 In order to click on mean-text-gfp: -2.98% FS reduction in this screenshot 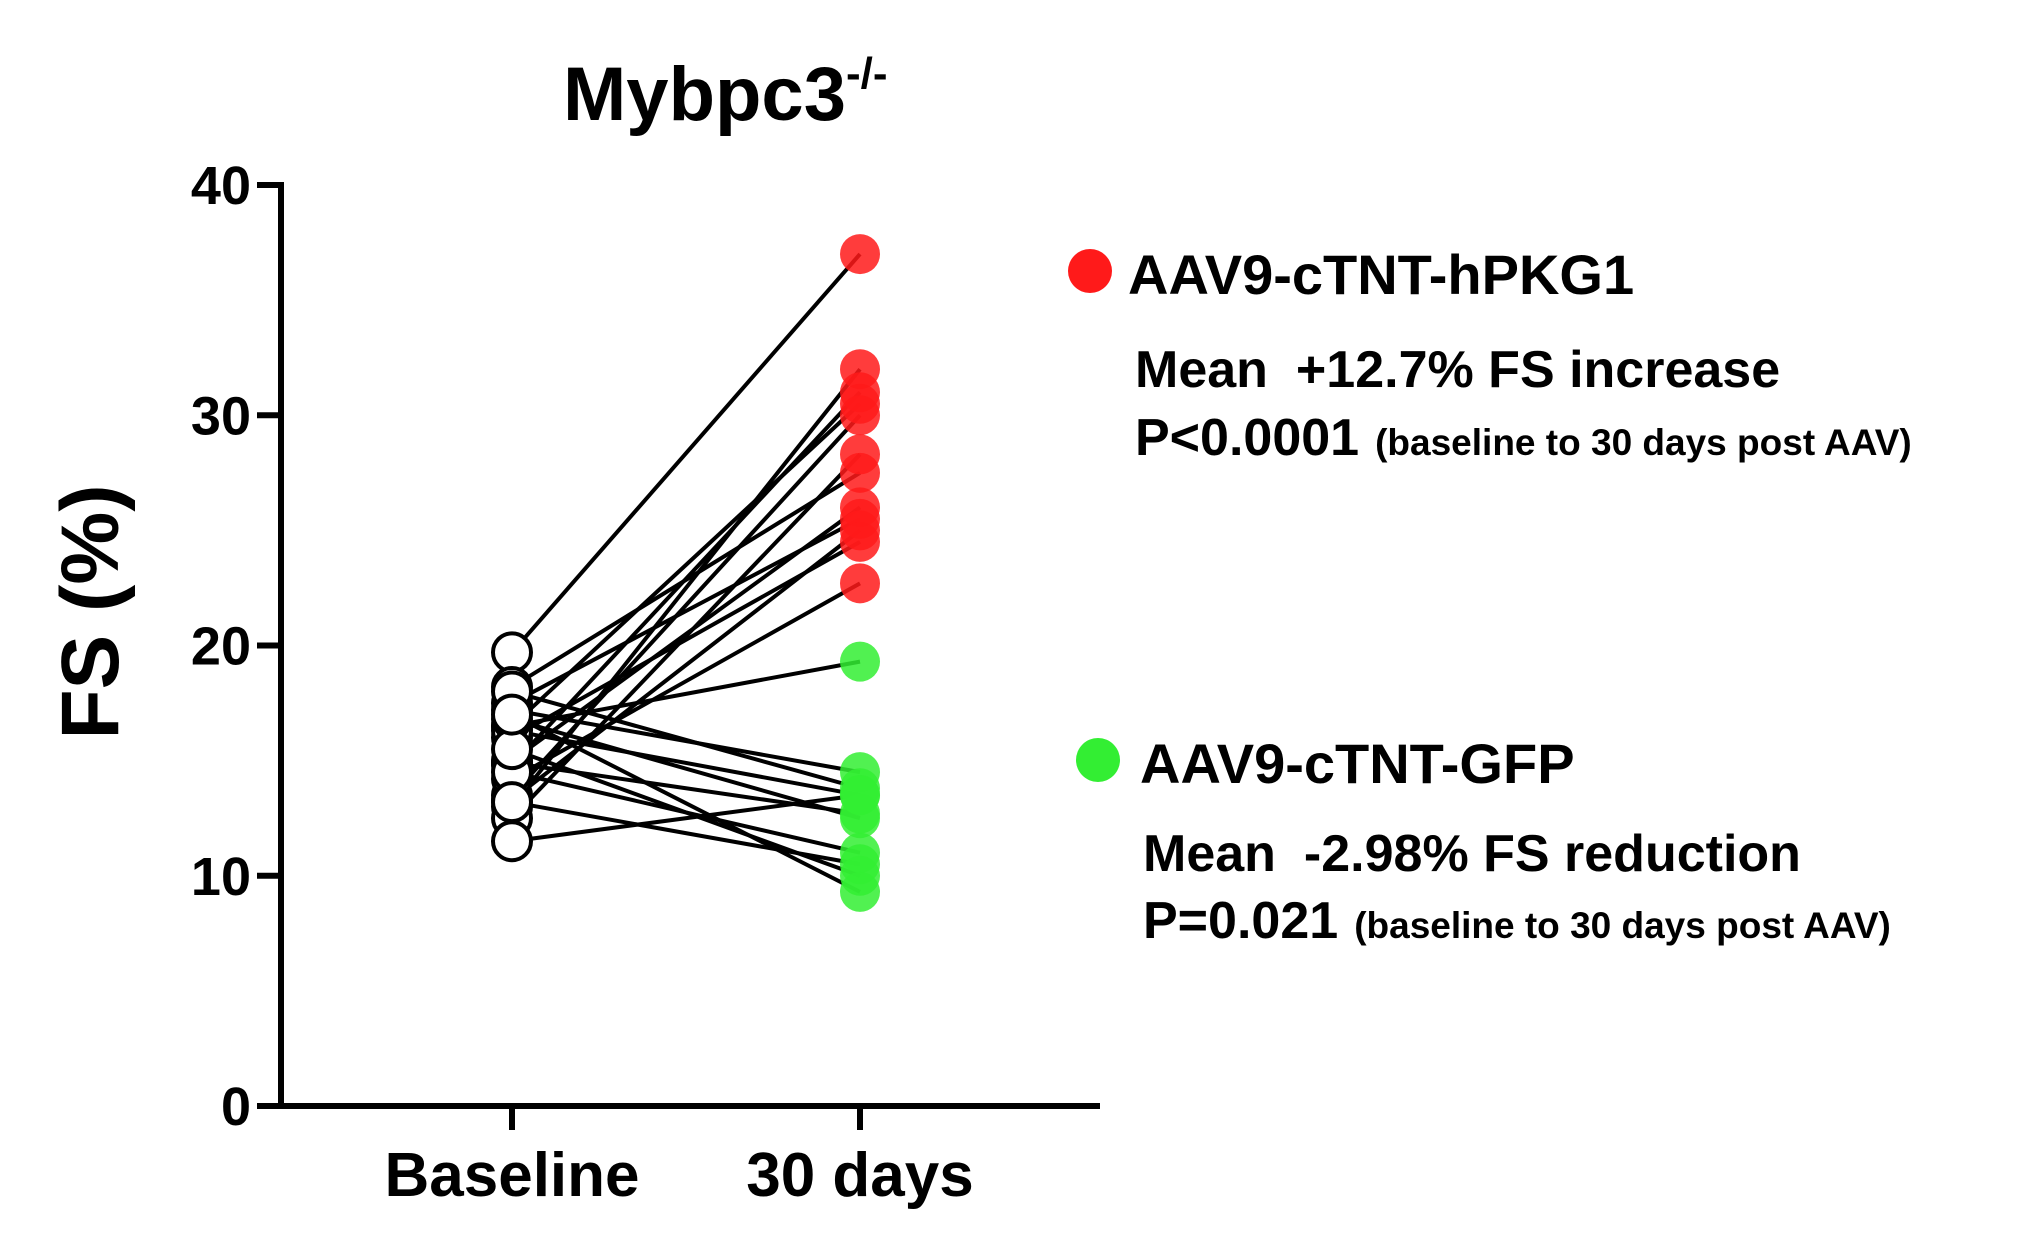, I will do `click(1552, 854)`.